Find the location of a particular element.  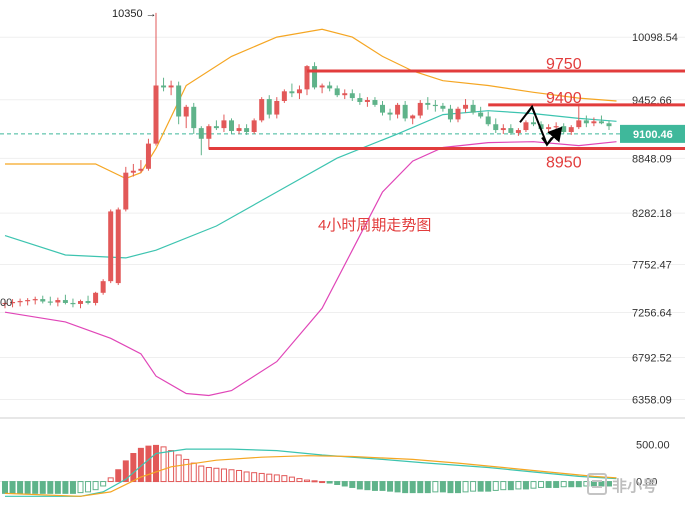

high-annotation: 10350 → is located at coordinates (134, 14).